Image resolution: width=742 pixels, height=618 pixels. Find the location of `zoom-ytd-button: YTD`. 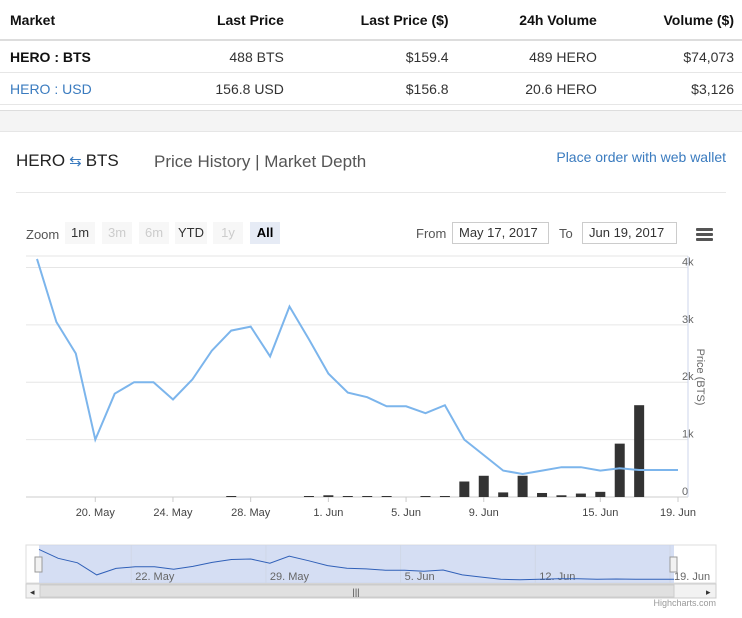

zoom-ytd-button: YTD is located at coordinates (191, 233).